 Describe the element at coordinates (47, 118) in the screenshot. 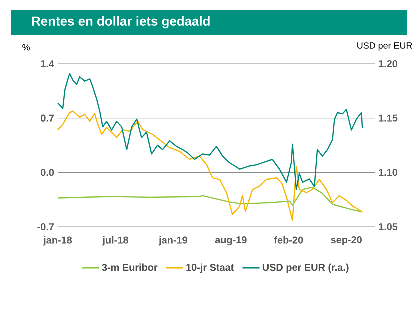

I see `y-tick-label: 0.7` at that location.